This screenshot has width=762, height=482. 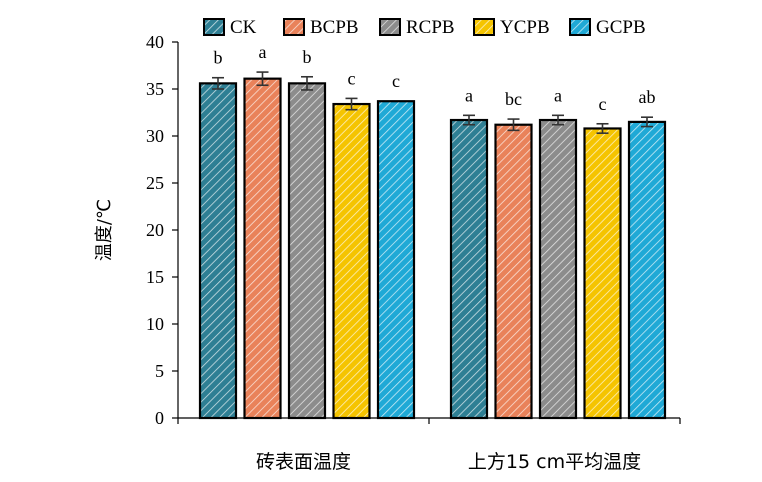 I want to click on legend: CK BCPB RCPB YCPB GCPB, so click(x=424, y=27).